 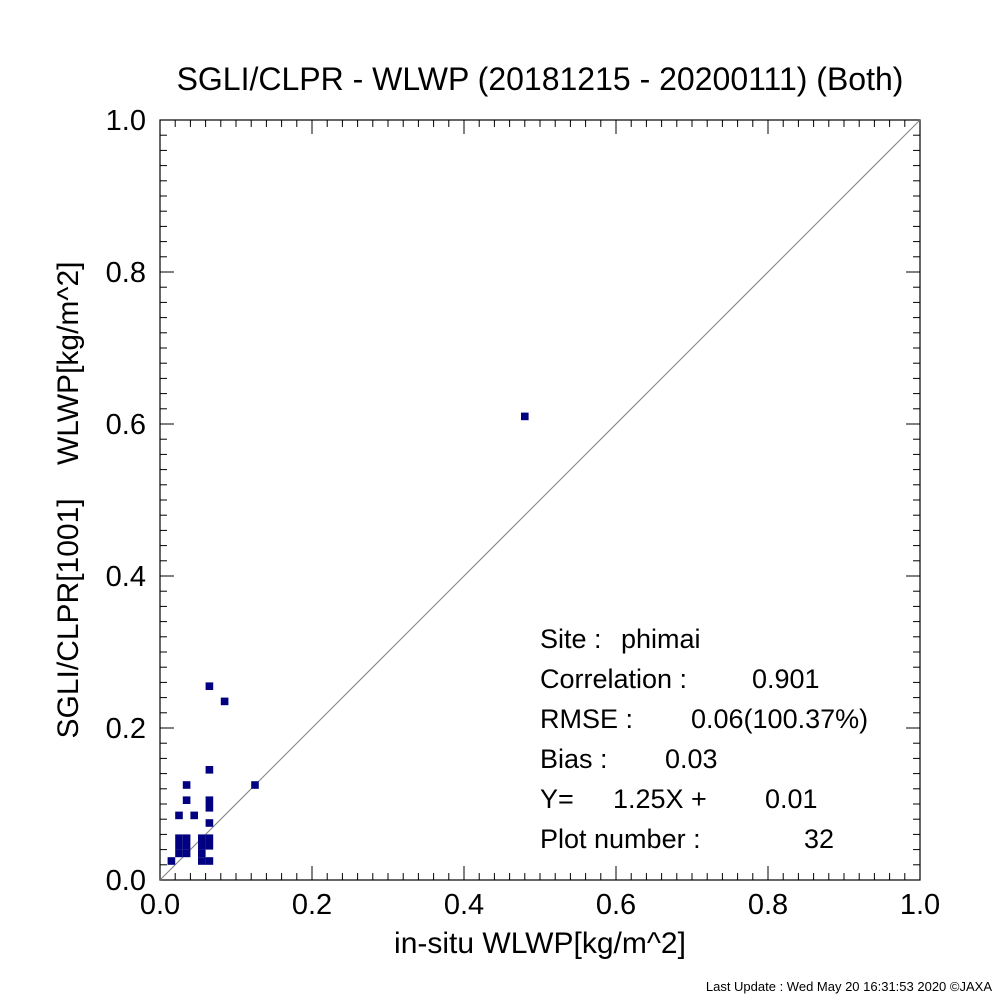 What do you see at coordinates (126, 273) in the screenshot?
I see `y-tick-label: 0.8` at bounding box center [126, 273].